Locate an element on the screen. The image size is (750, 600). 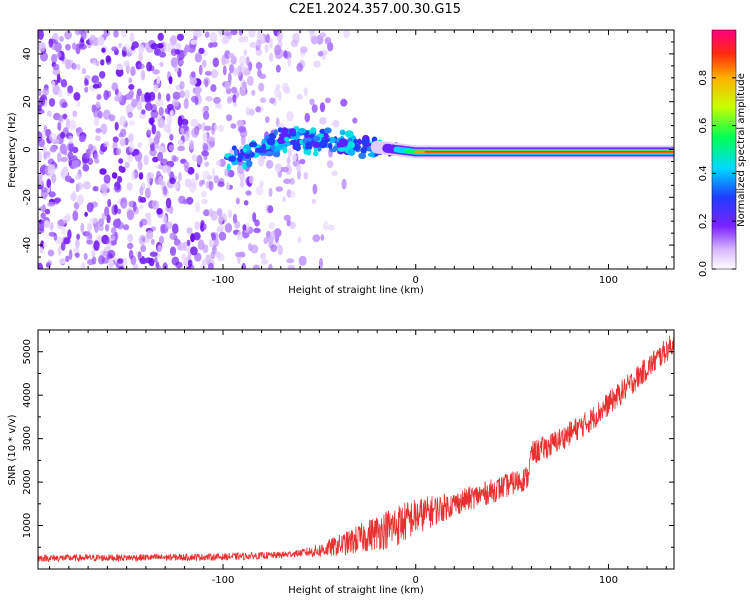
snr-xtick-label: -100 is located at coordinates (223, 580).